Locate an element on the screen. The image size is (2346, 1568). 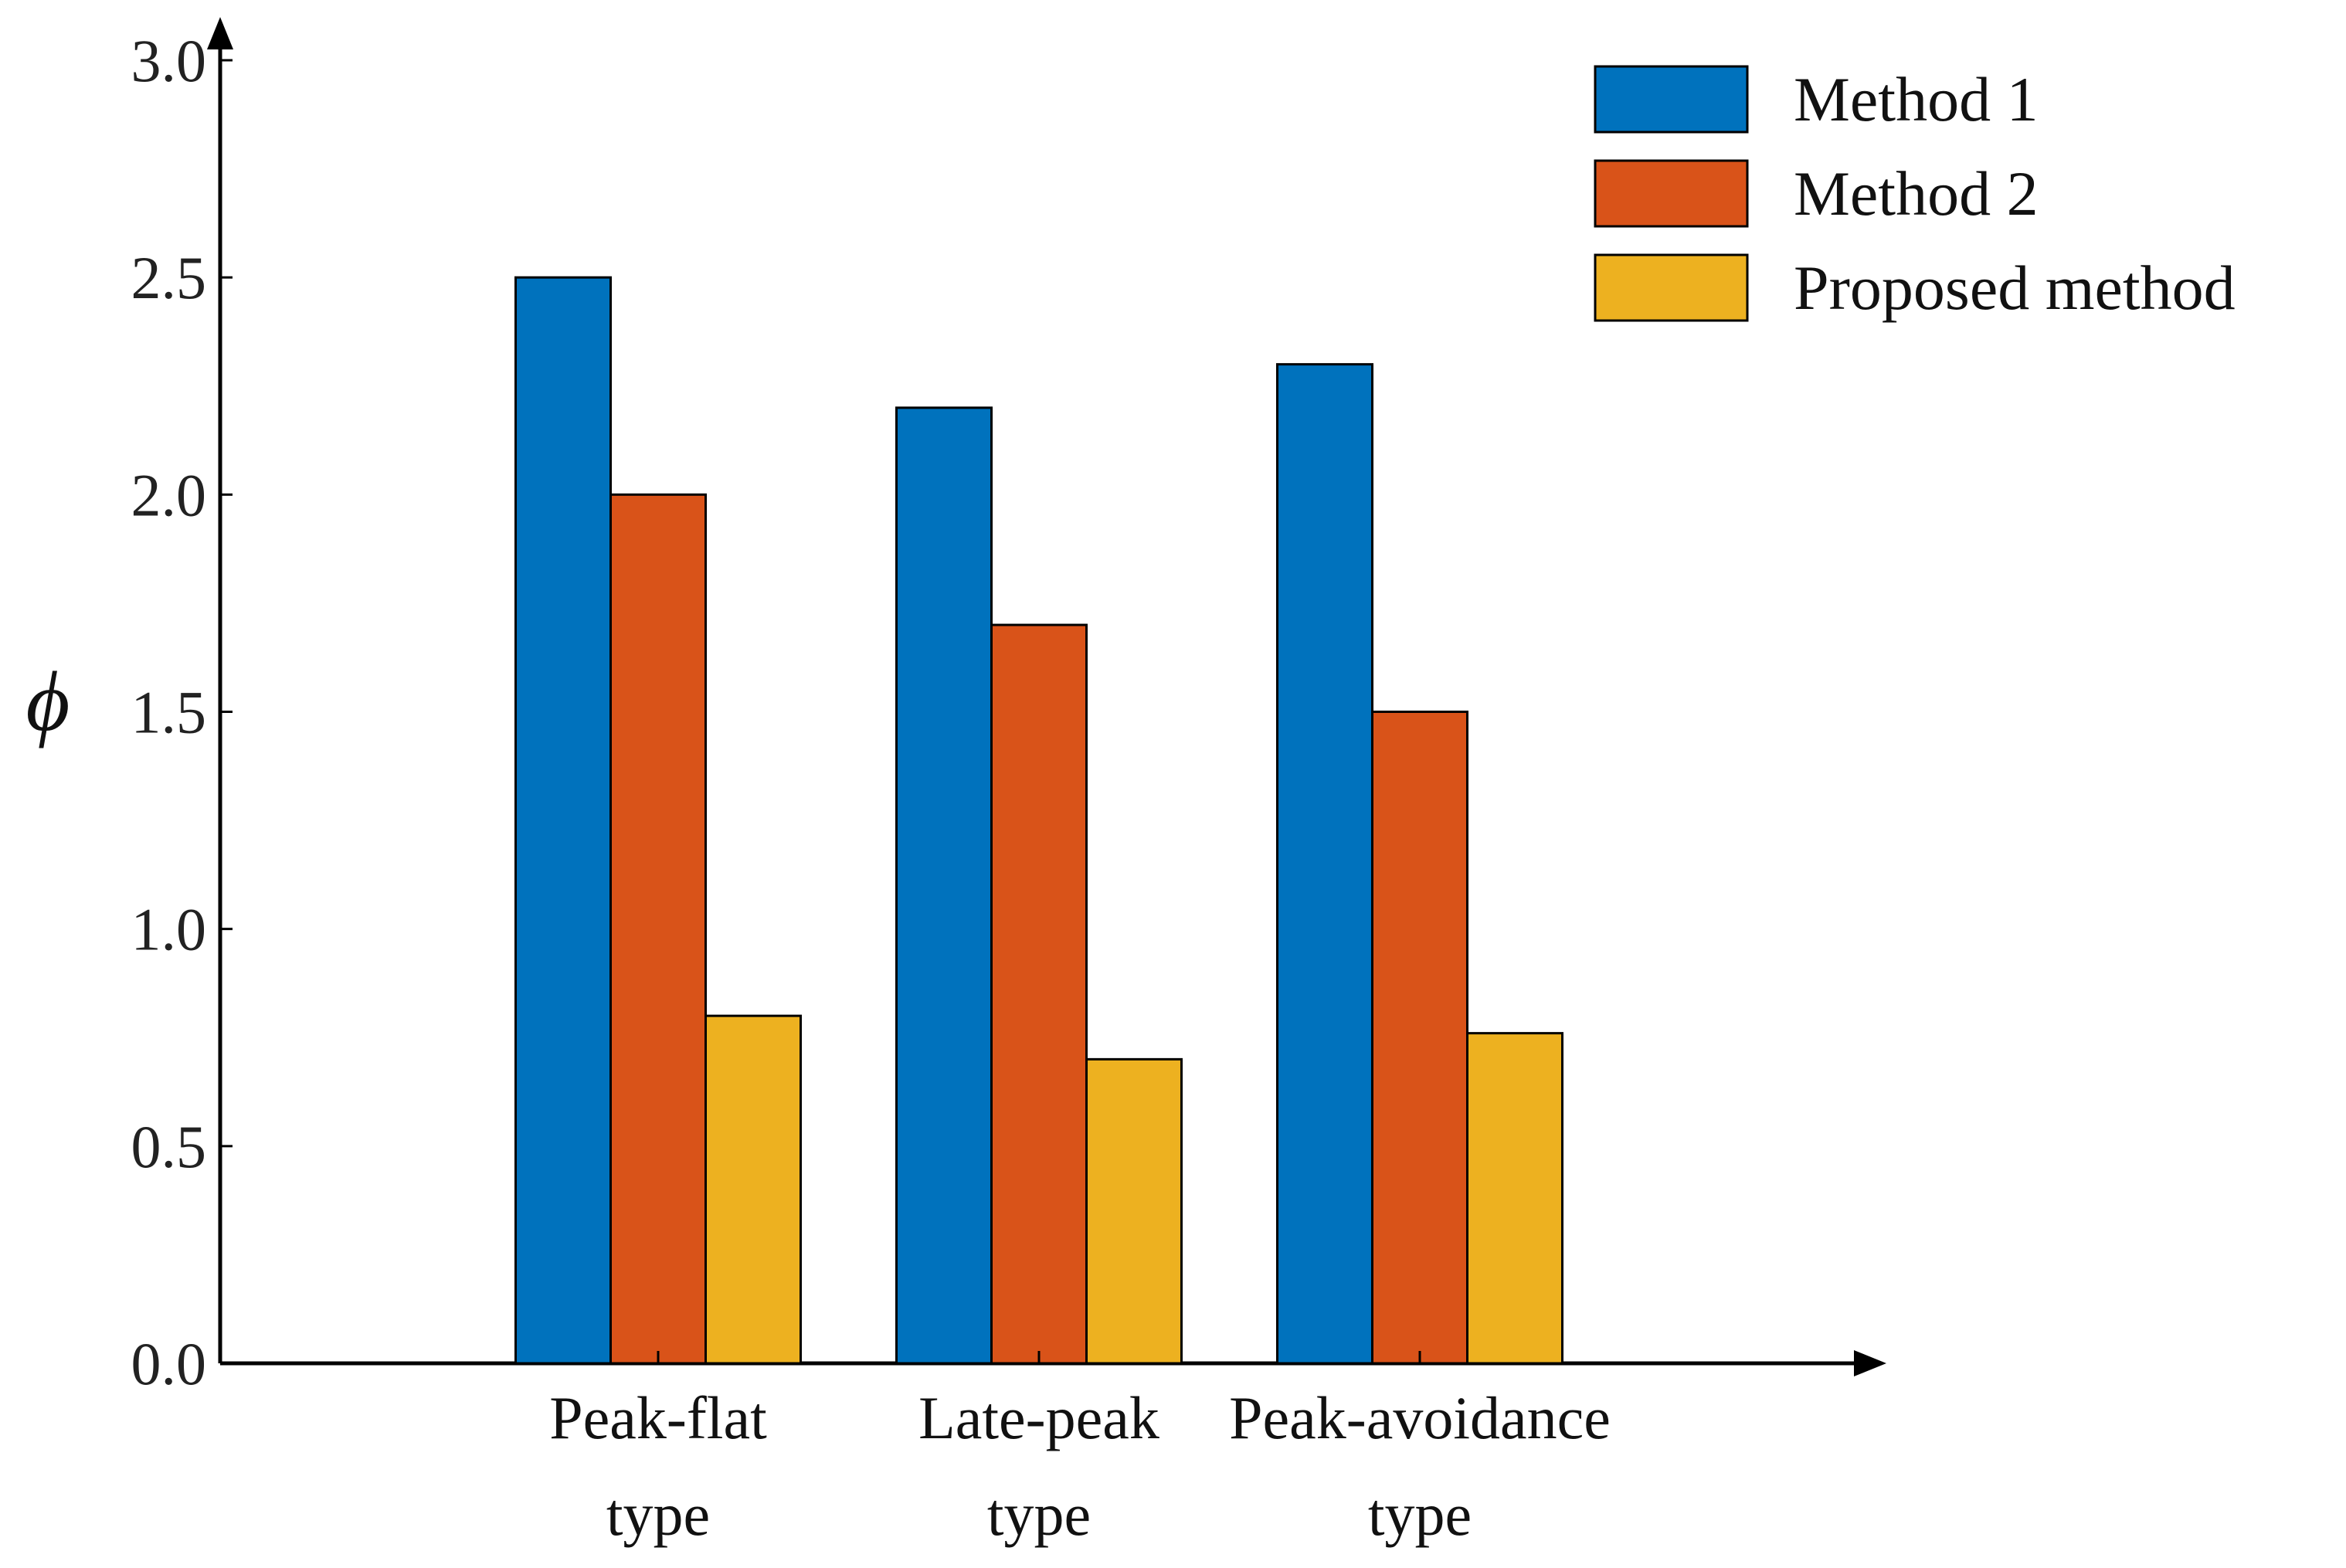
y-tick-label: 1.0 is located at coordinates (169, 929).